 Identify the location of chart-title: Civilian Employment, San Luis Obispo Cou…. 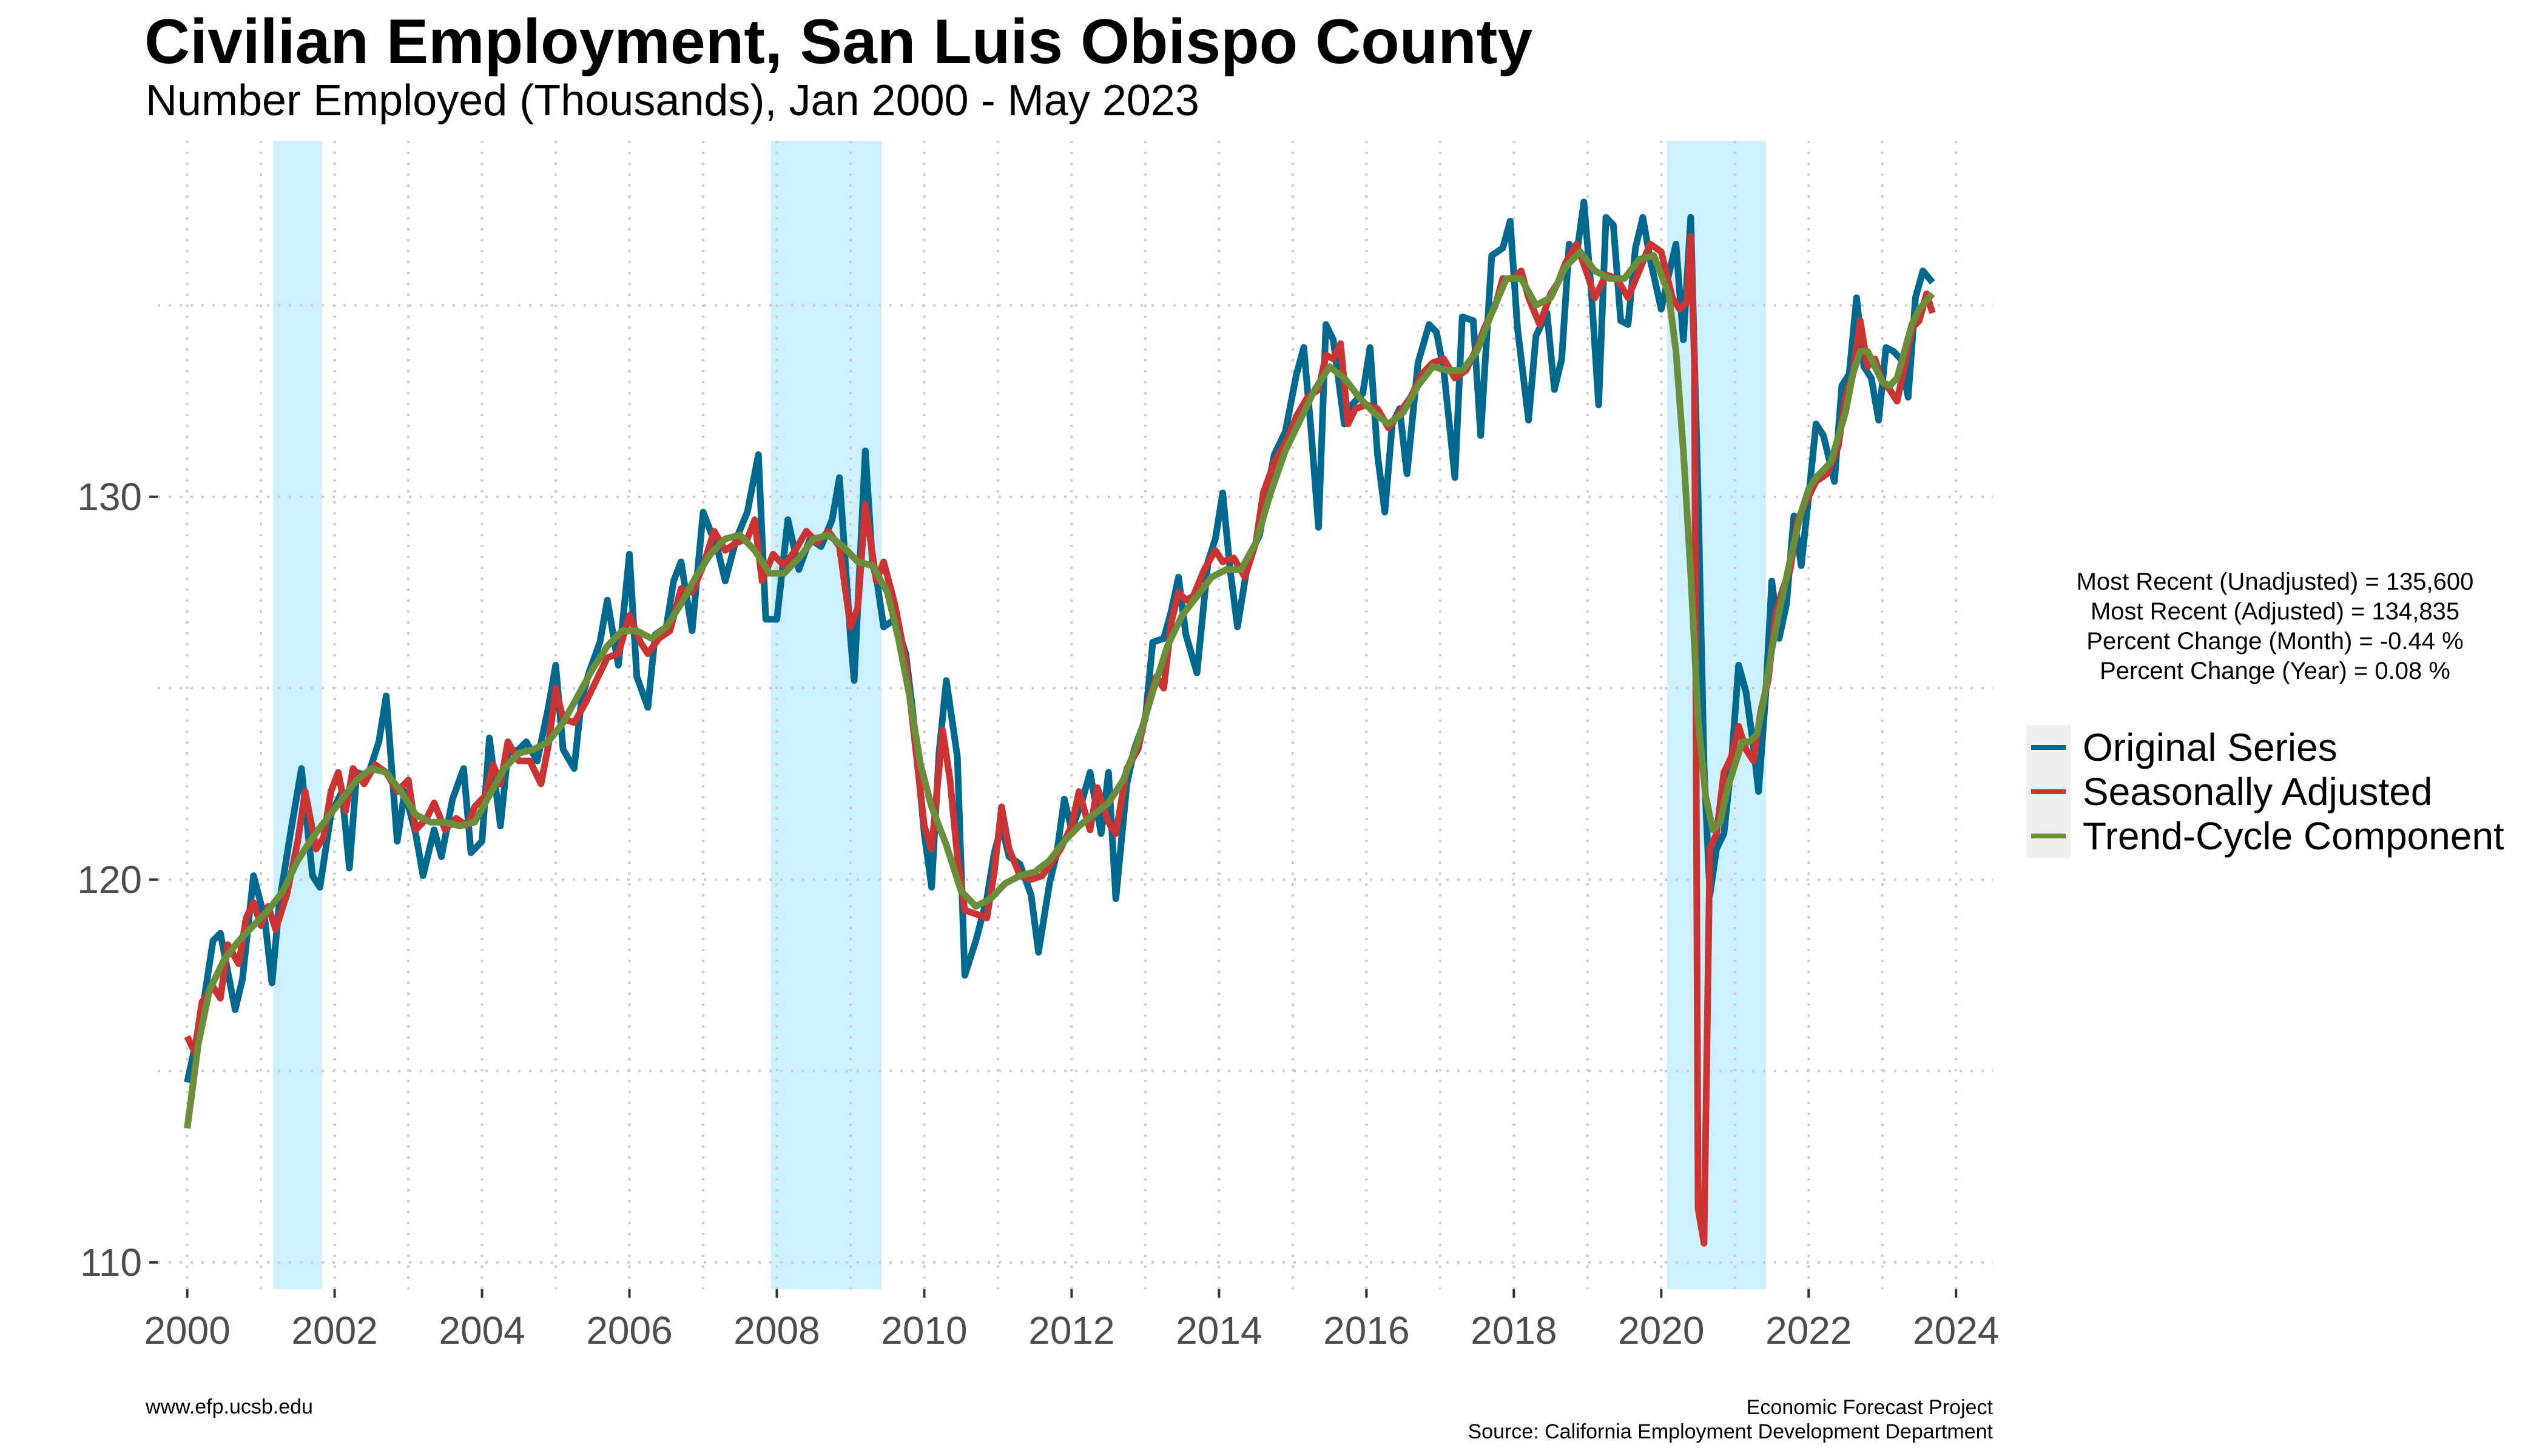
(838, 42).